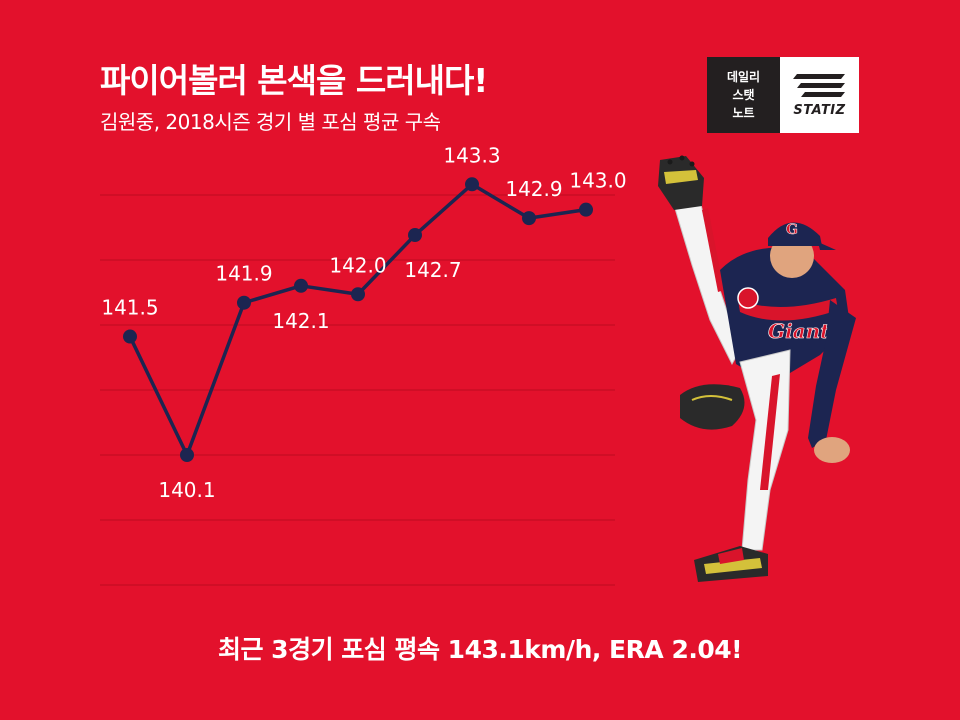 Image resolution: width=960 pixels, height=720 pixels. I want to click on logo-line-2: 스탯, so click(743, 95).